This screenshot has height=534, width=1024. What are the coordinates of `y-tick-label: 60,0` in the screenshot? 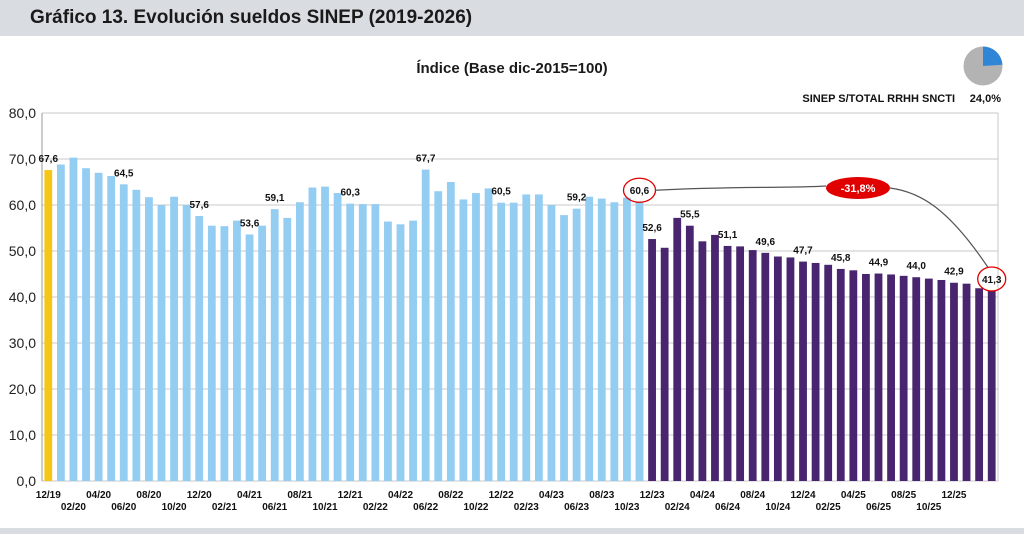 It's located at (22, 205).